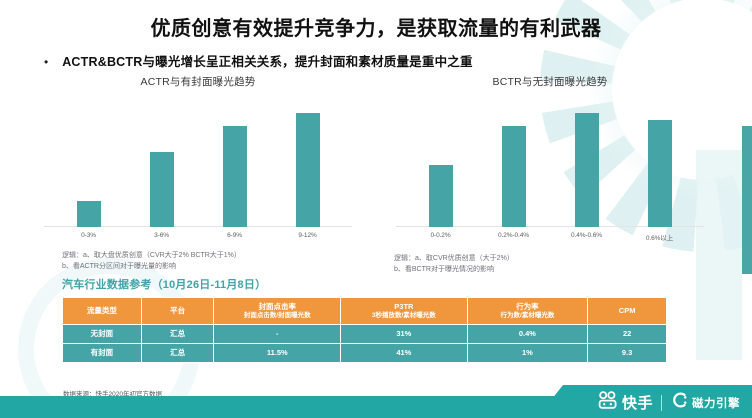  I want to click on chart-actr-x-labels: 0-3% 3-6% 6-9% 9-12%, so click(198, 235).